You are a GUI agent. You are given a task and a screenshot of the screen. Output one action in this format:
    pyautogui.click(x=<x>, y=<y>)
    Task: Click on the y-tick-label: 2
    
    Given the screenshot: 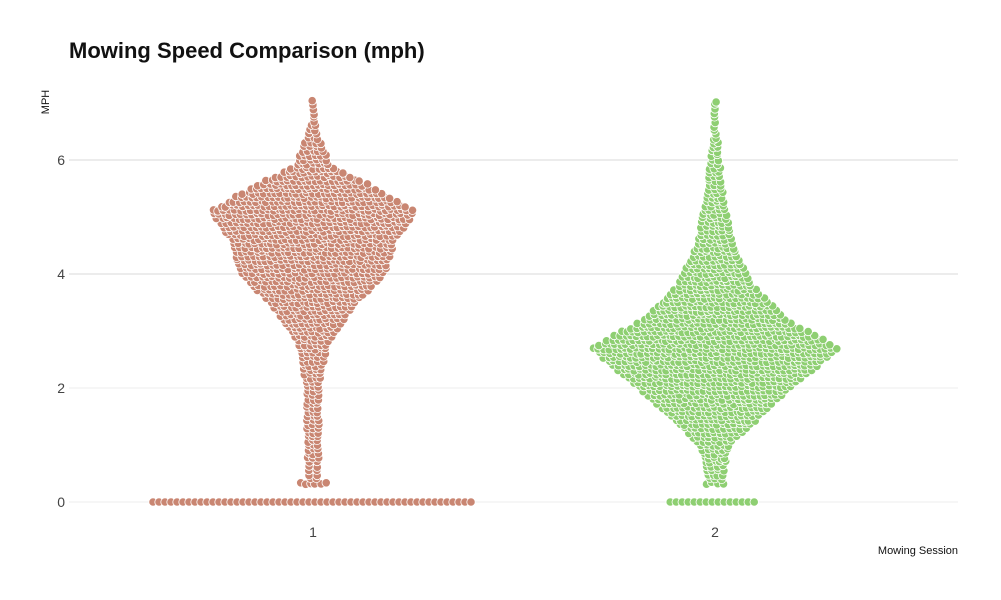 What is the action you would take?
    pyautogui.click(x=61, y=388)
    